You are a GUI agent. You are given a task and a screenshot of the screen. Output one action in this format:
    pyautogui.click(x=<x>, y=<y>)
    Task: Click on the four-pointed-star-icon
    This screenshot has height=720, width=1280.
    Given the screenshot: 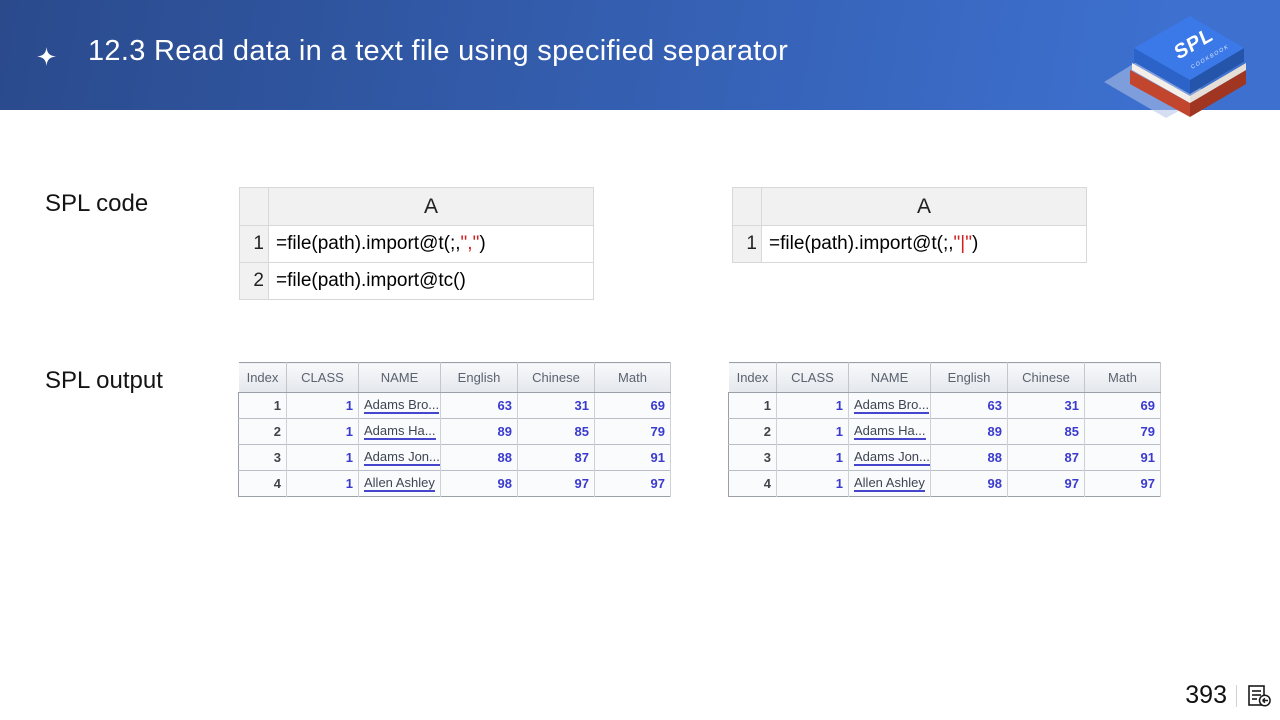 What is the action you would take?
    pyautogui.click(x=46, y=56)
    